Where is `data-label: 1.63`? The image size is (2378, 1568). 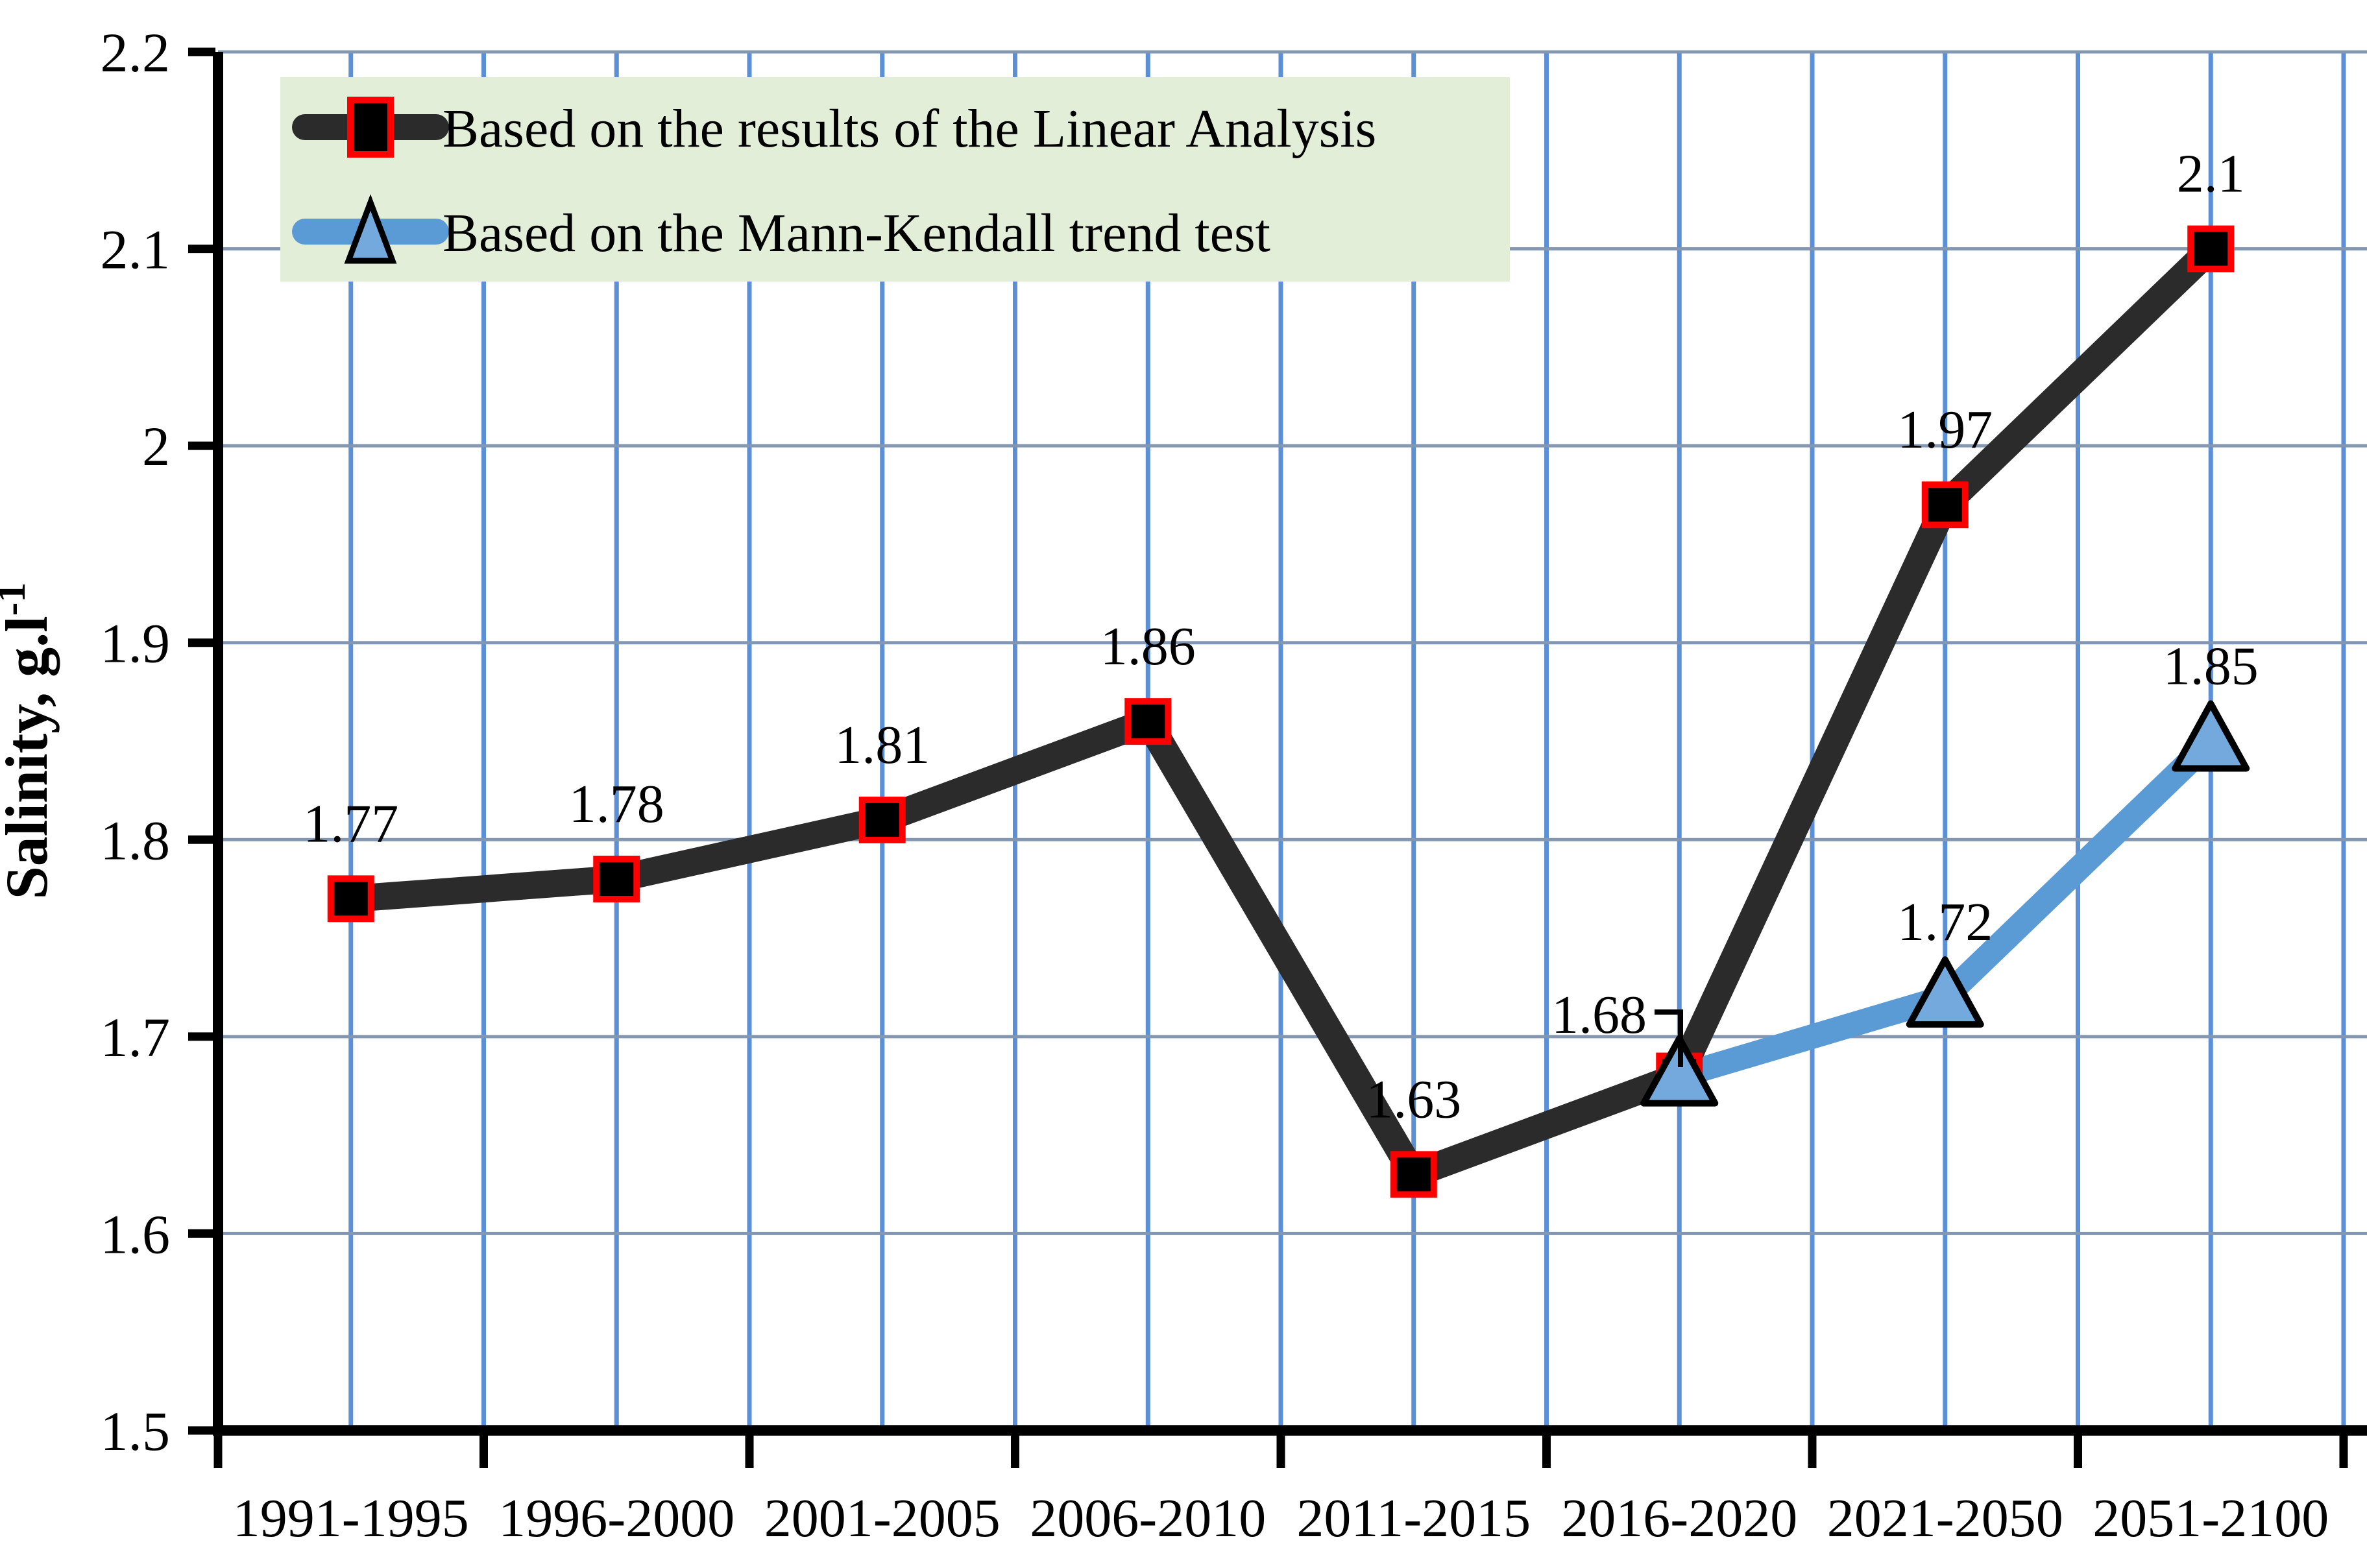 data-label: 1.63 is located at coordinates (1413, 1099).